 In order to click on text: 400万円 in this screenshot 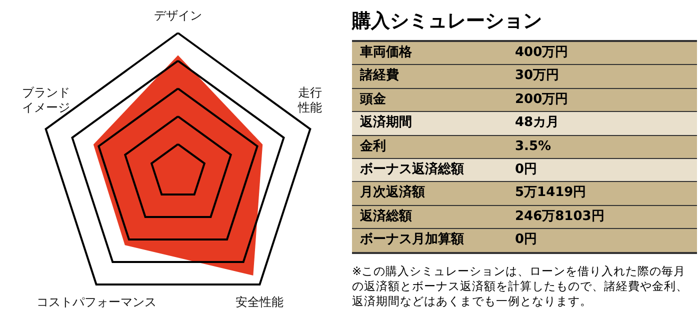, I will do `click(541, 52)`.